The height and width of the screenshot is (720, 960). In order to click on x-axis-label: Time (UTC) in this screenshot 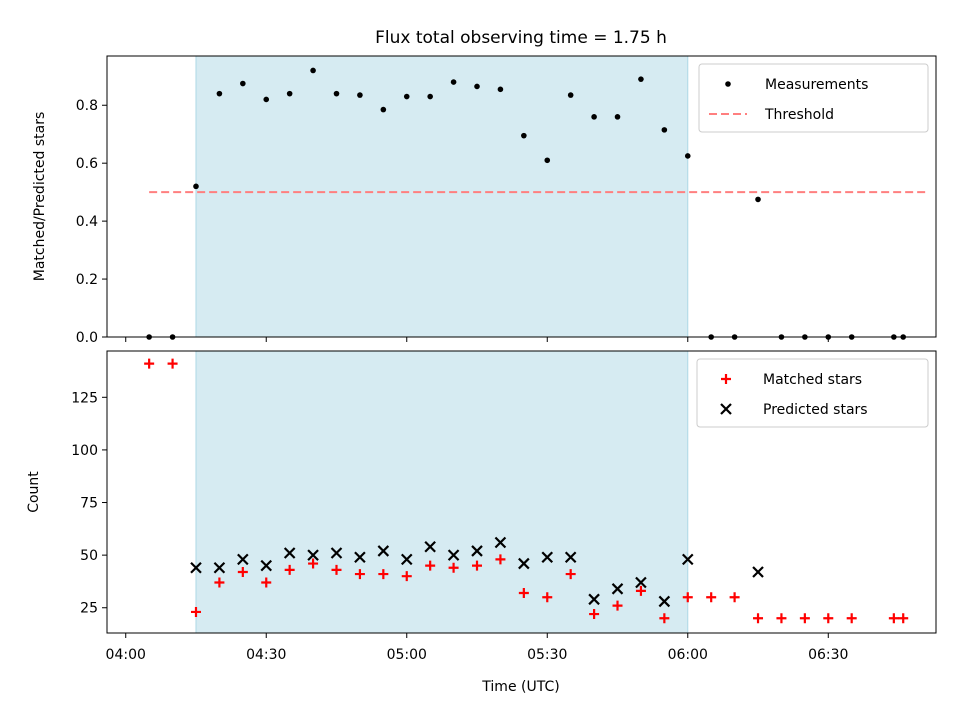, I will do `click(520, 687)`.